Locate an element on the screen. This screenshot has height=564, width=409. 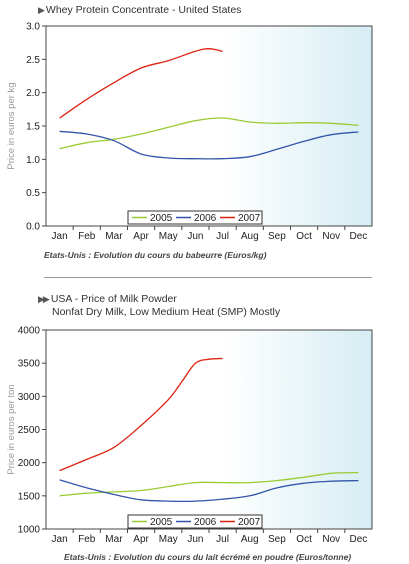
chart-title-milk-powder: ▶▶ USA - Price of Milk Powder is located at coordinates (107, 299).